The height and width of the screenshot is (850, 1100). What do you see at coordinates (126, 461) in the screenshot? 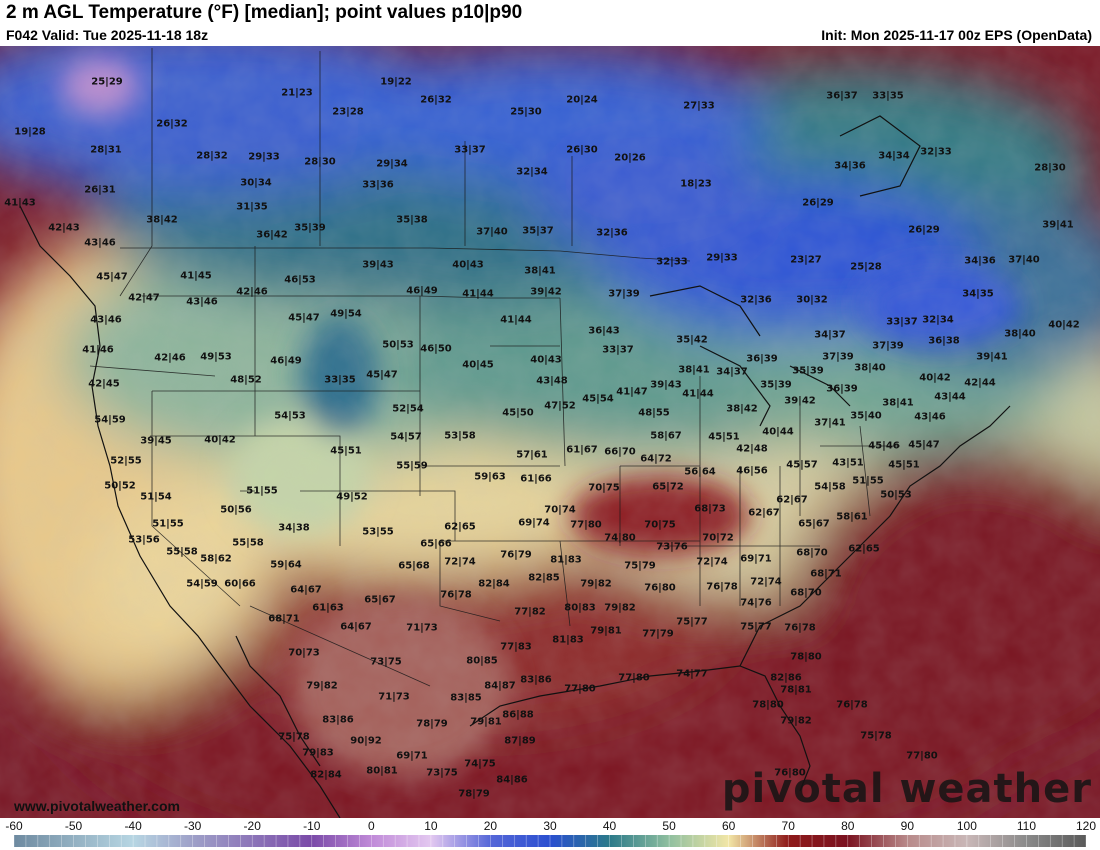
I see `point-value: 52|55` at bounding box center [126, 461].